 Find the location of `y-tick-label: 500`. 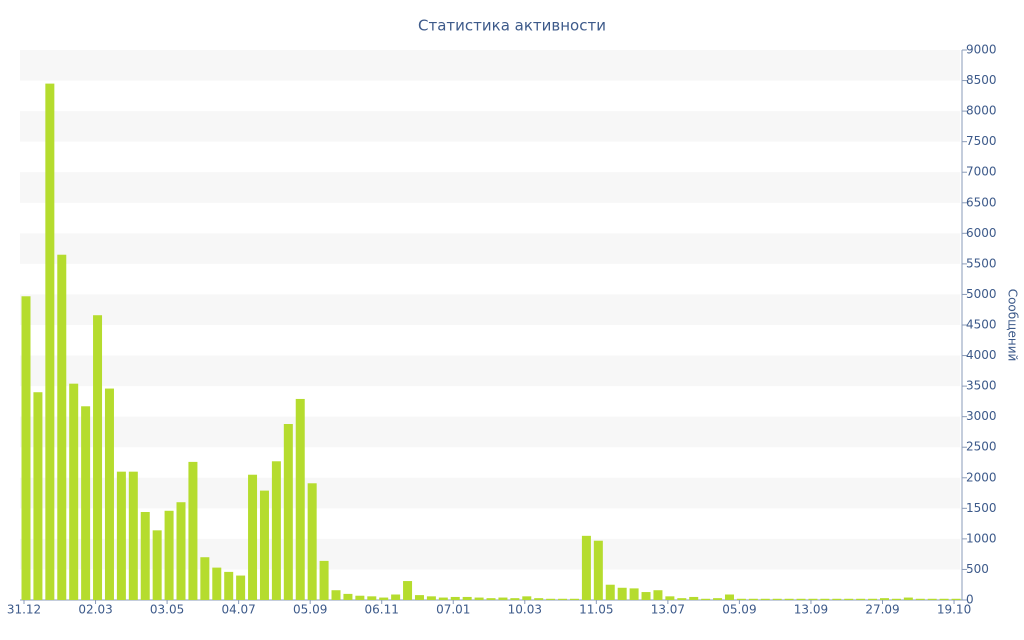

y-tick-label: 500 is located at coordinates (977, 569).